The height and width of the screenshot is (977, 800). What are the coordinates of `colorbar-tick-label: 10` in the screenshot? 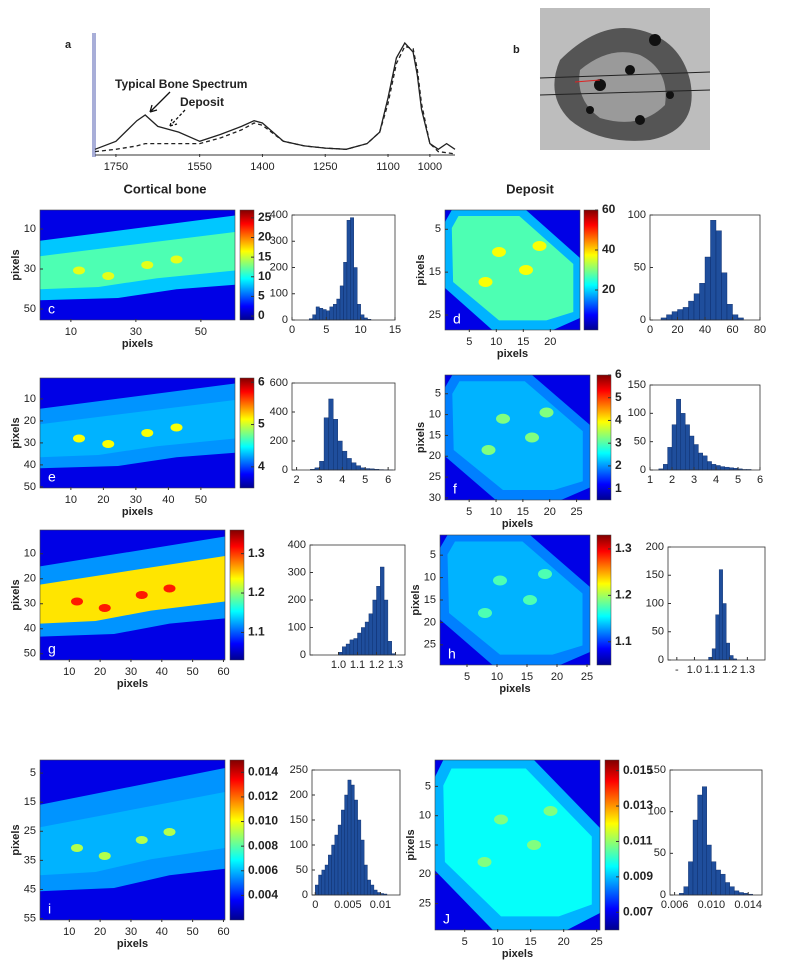 It's located at (265, 276).